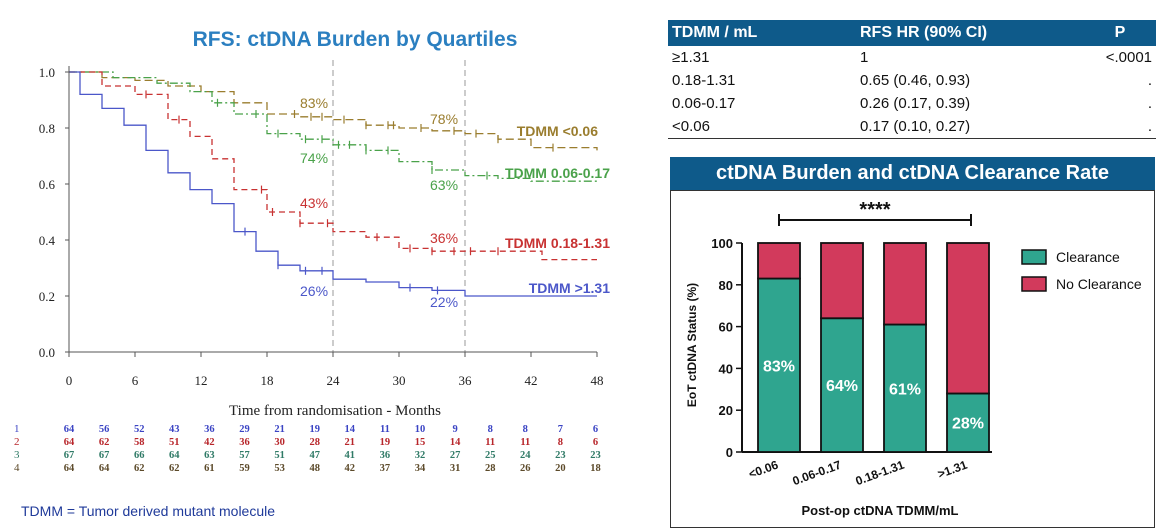  I want to click on legend-swatch, so click(1034, 257).